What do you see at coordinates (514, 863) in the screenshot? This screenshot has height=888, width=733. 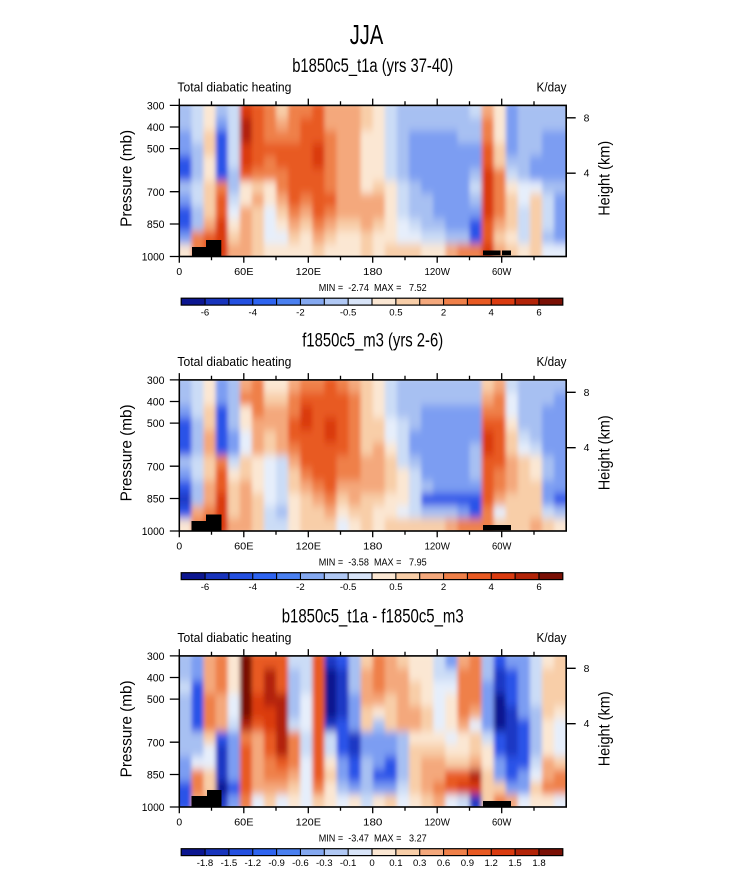 I see `svg-text: 1.5` at bounding box center [514, 863].